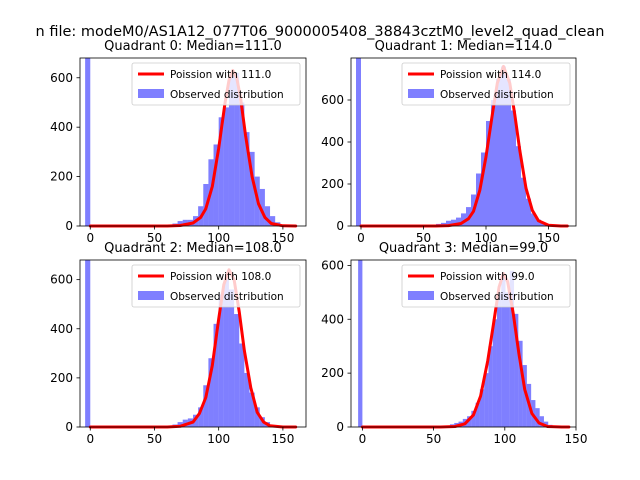 The image size is (640, 480). Describe the element at coordinates (486, 286) in the screenshot. I see `legend: Poission with 99.0 Observed distribution` at that location.